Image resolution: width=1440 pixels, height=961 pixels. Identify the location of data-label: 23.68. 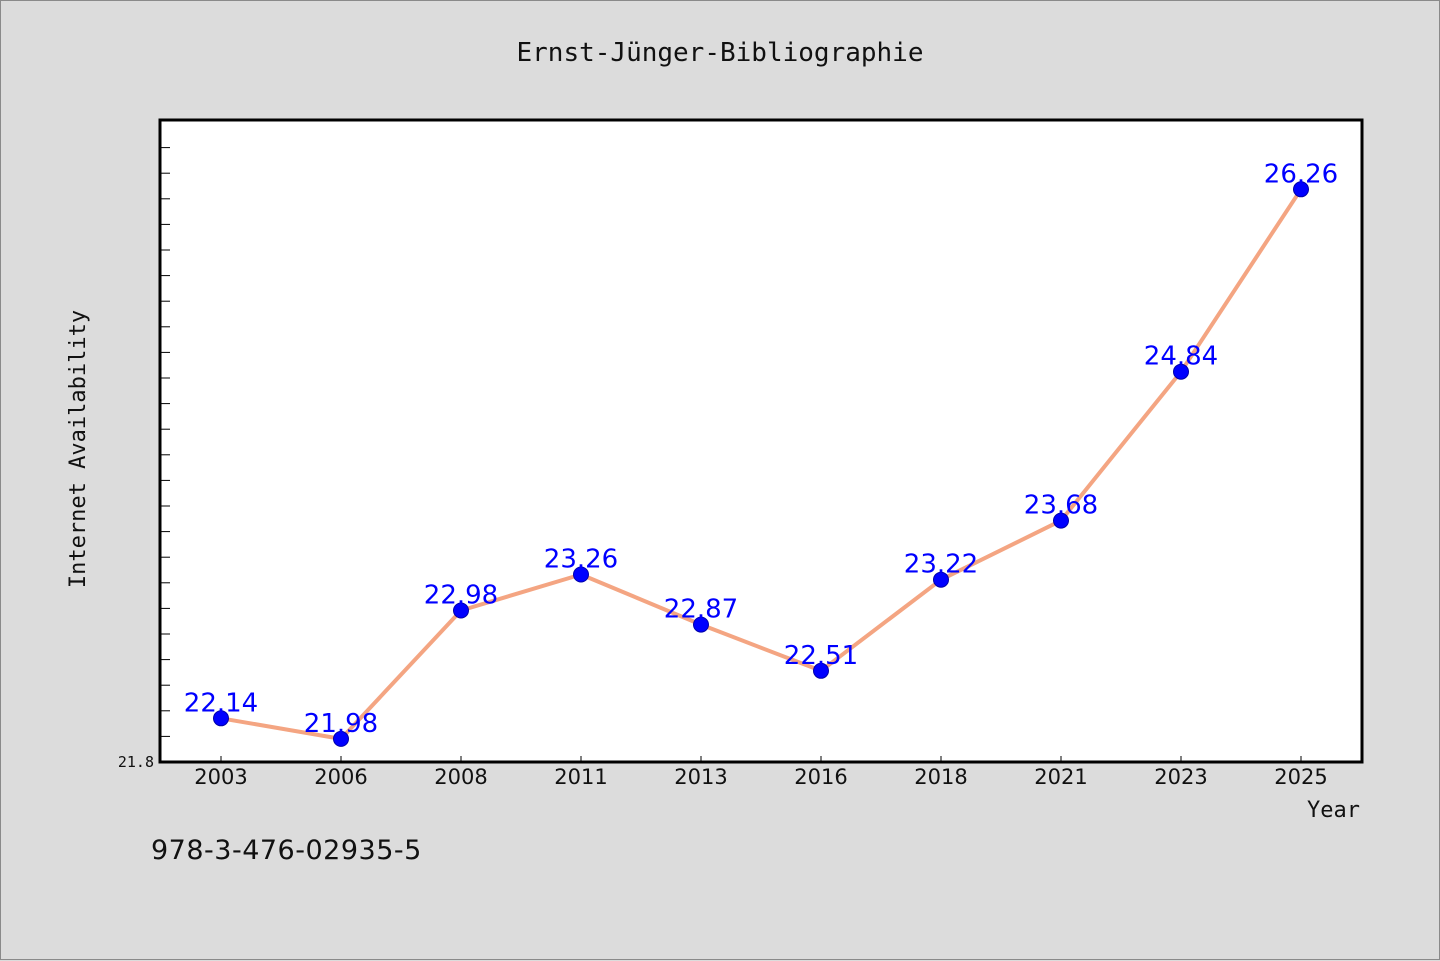
(1061, 506).